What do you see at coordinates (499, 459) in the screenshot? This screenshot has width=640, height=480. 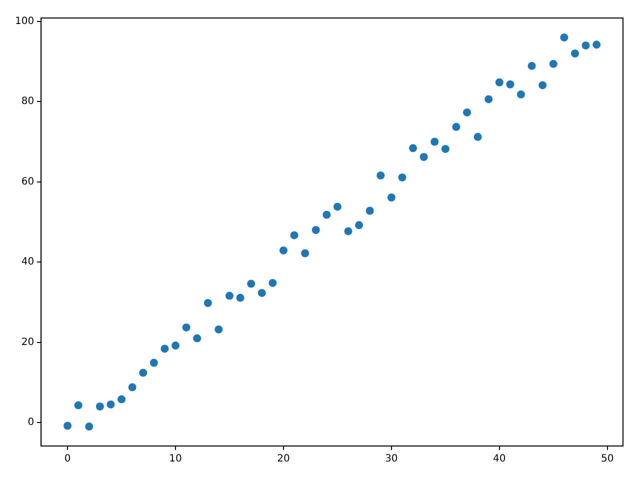 I see `x-tick-label: 40` at bounding box center [499, 459].